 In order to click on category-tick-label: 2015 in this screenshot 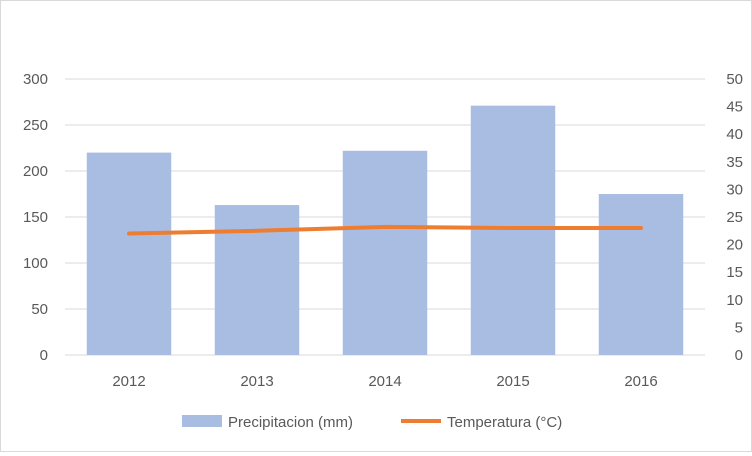, I will do `click(512, 381)`.